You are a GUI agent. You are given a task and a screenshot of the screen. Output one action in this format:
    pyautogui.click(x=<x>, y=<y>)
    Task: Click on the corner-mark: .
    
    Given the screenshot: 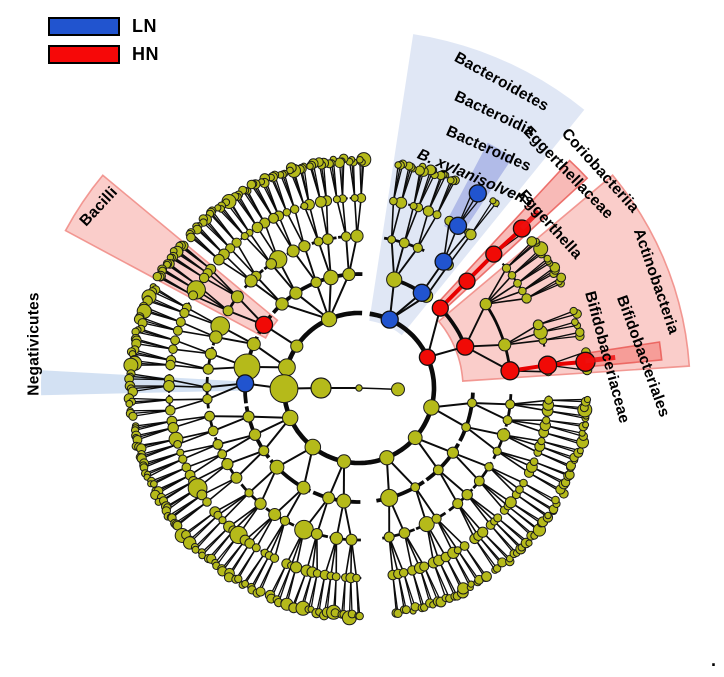 What is the action you would take?
    pyautogui.click(x=713, y=660)
    